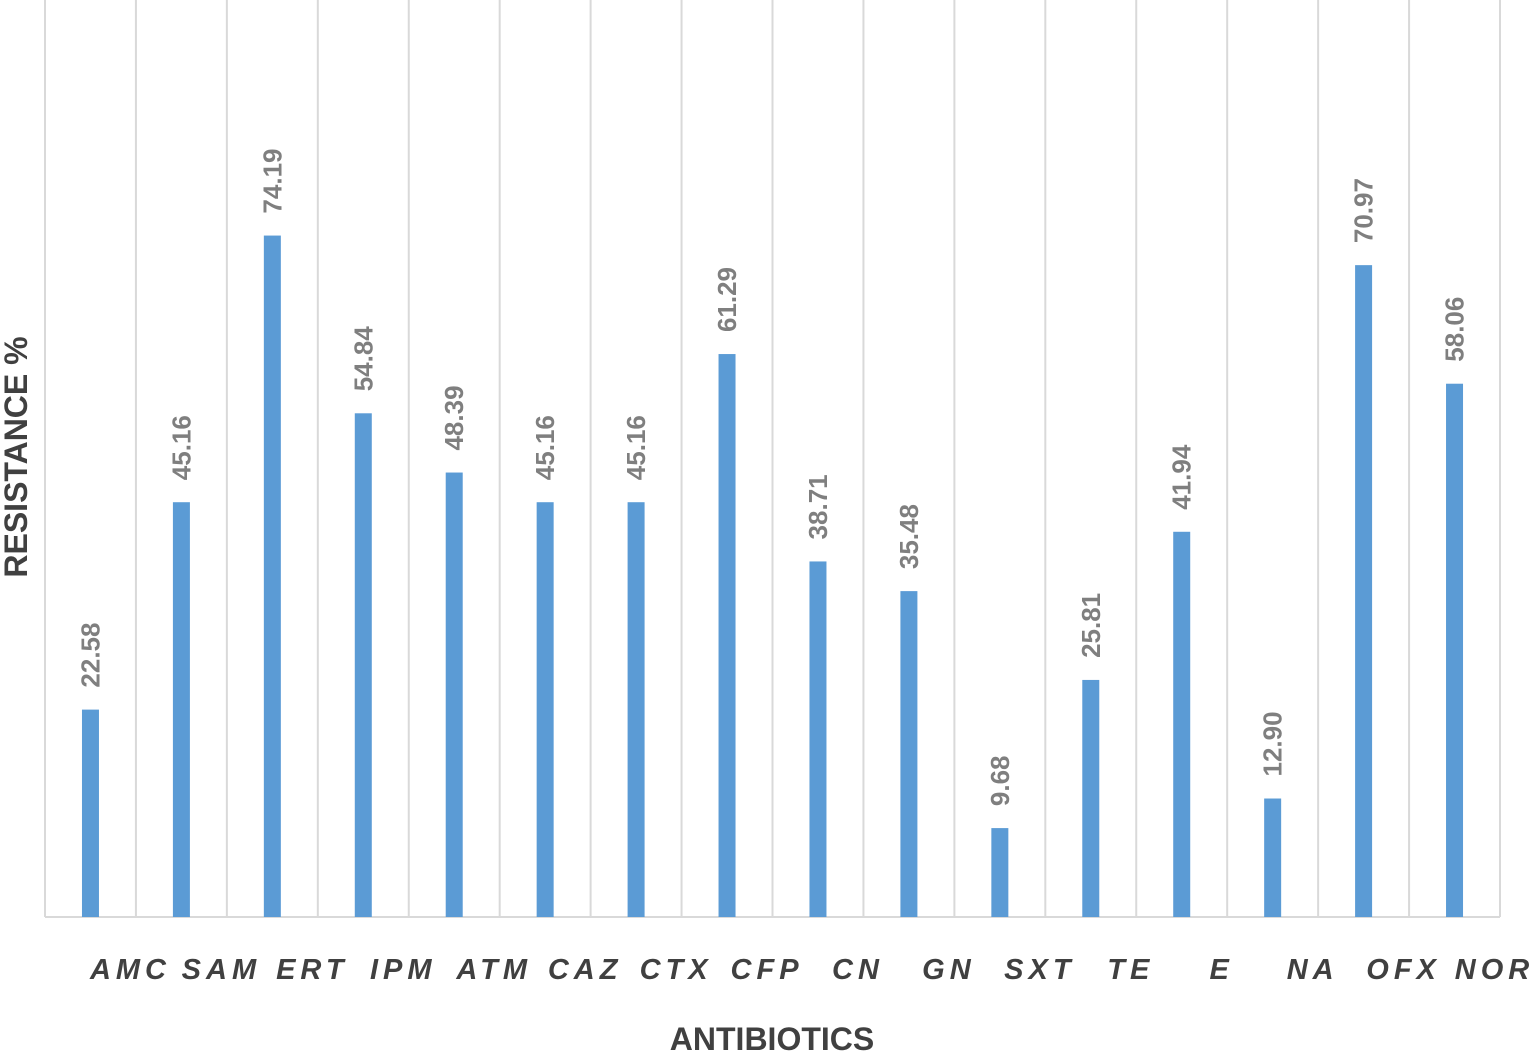 The height and width of the screenshot is (1053, 1529). What do you see at coordinates (1273, 857) in the screenshot?
I see `bar-na` at bounding box center [1273, 857].